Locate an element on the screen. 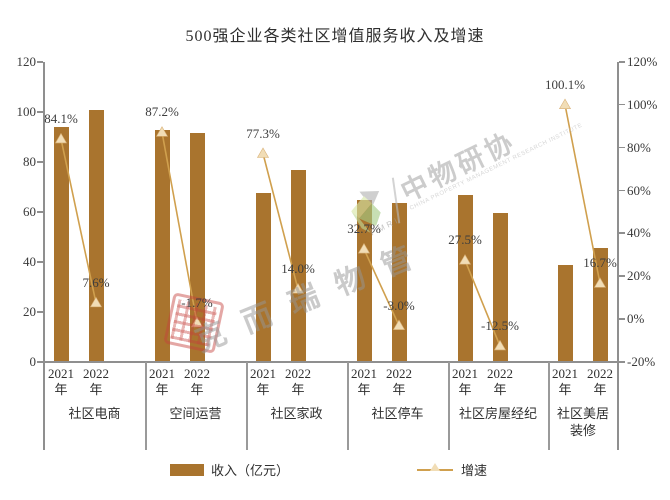 The image size is (670, 500). left-axis-tick-label: 40 is located at coordinates (29, 261).